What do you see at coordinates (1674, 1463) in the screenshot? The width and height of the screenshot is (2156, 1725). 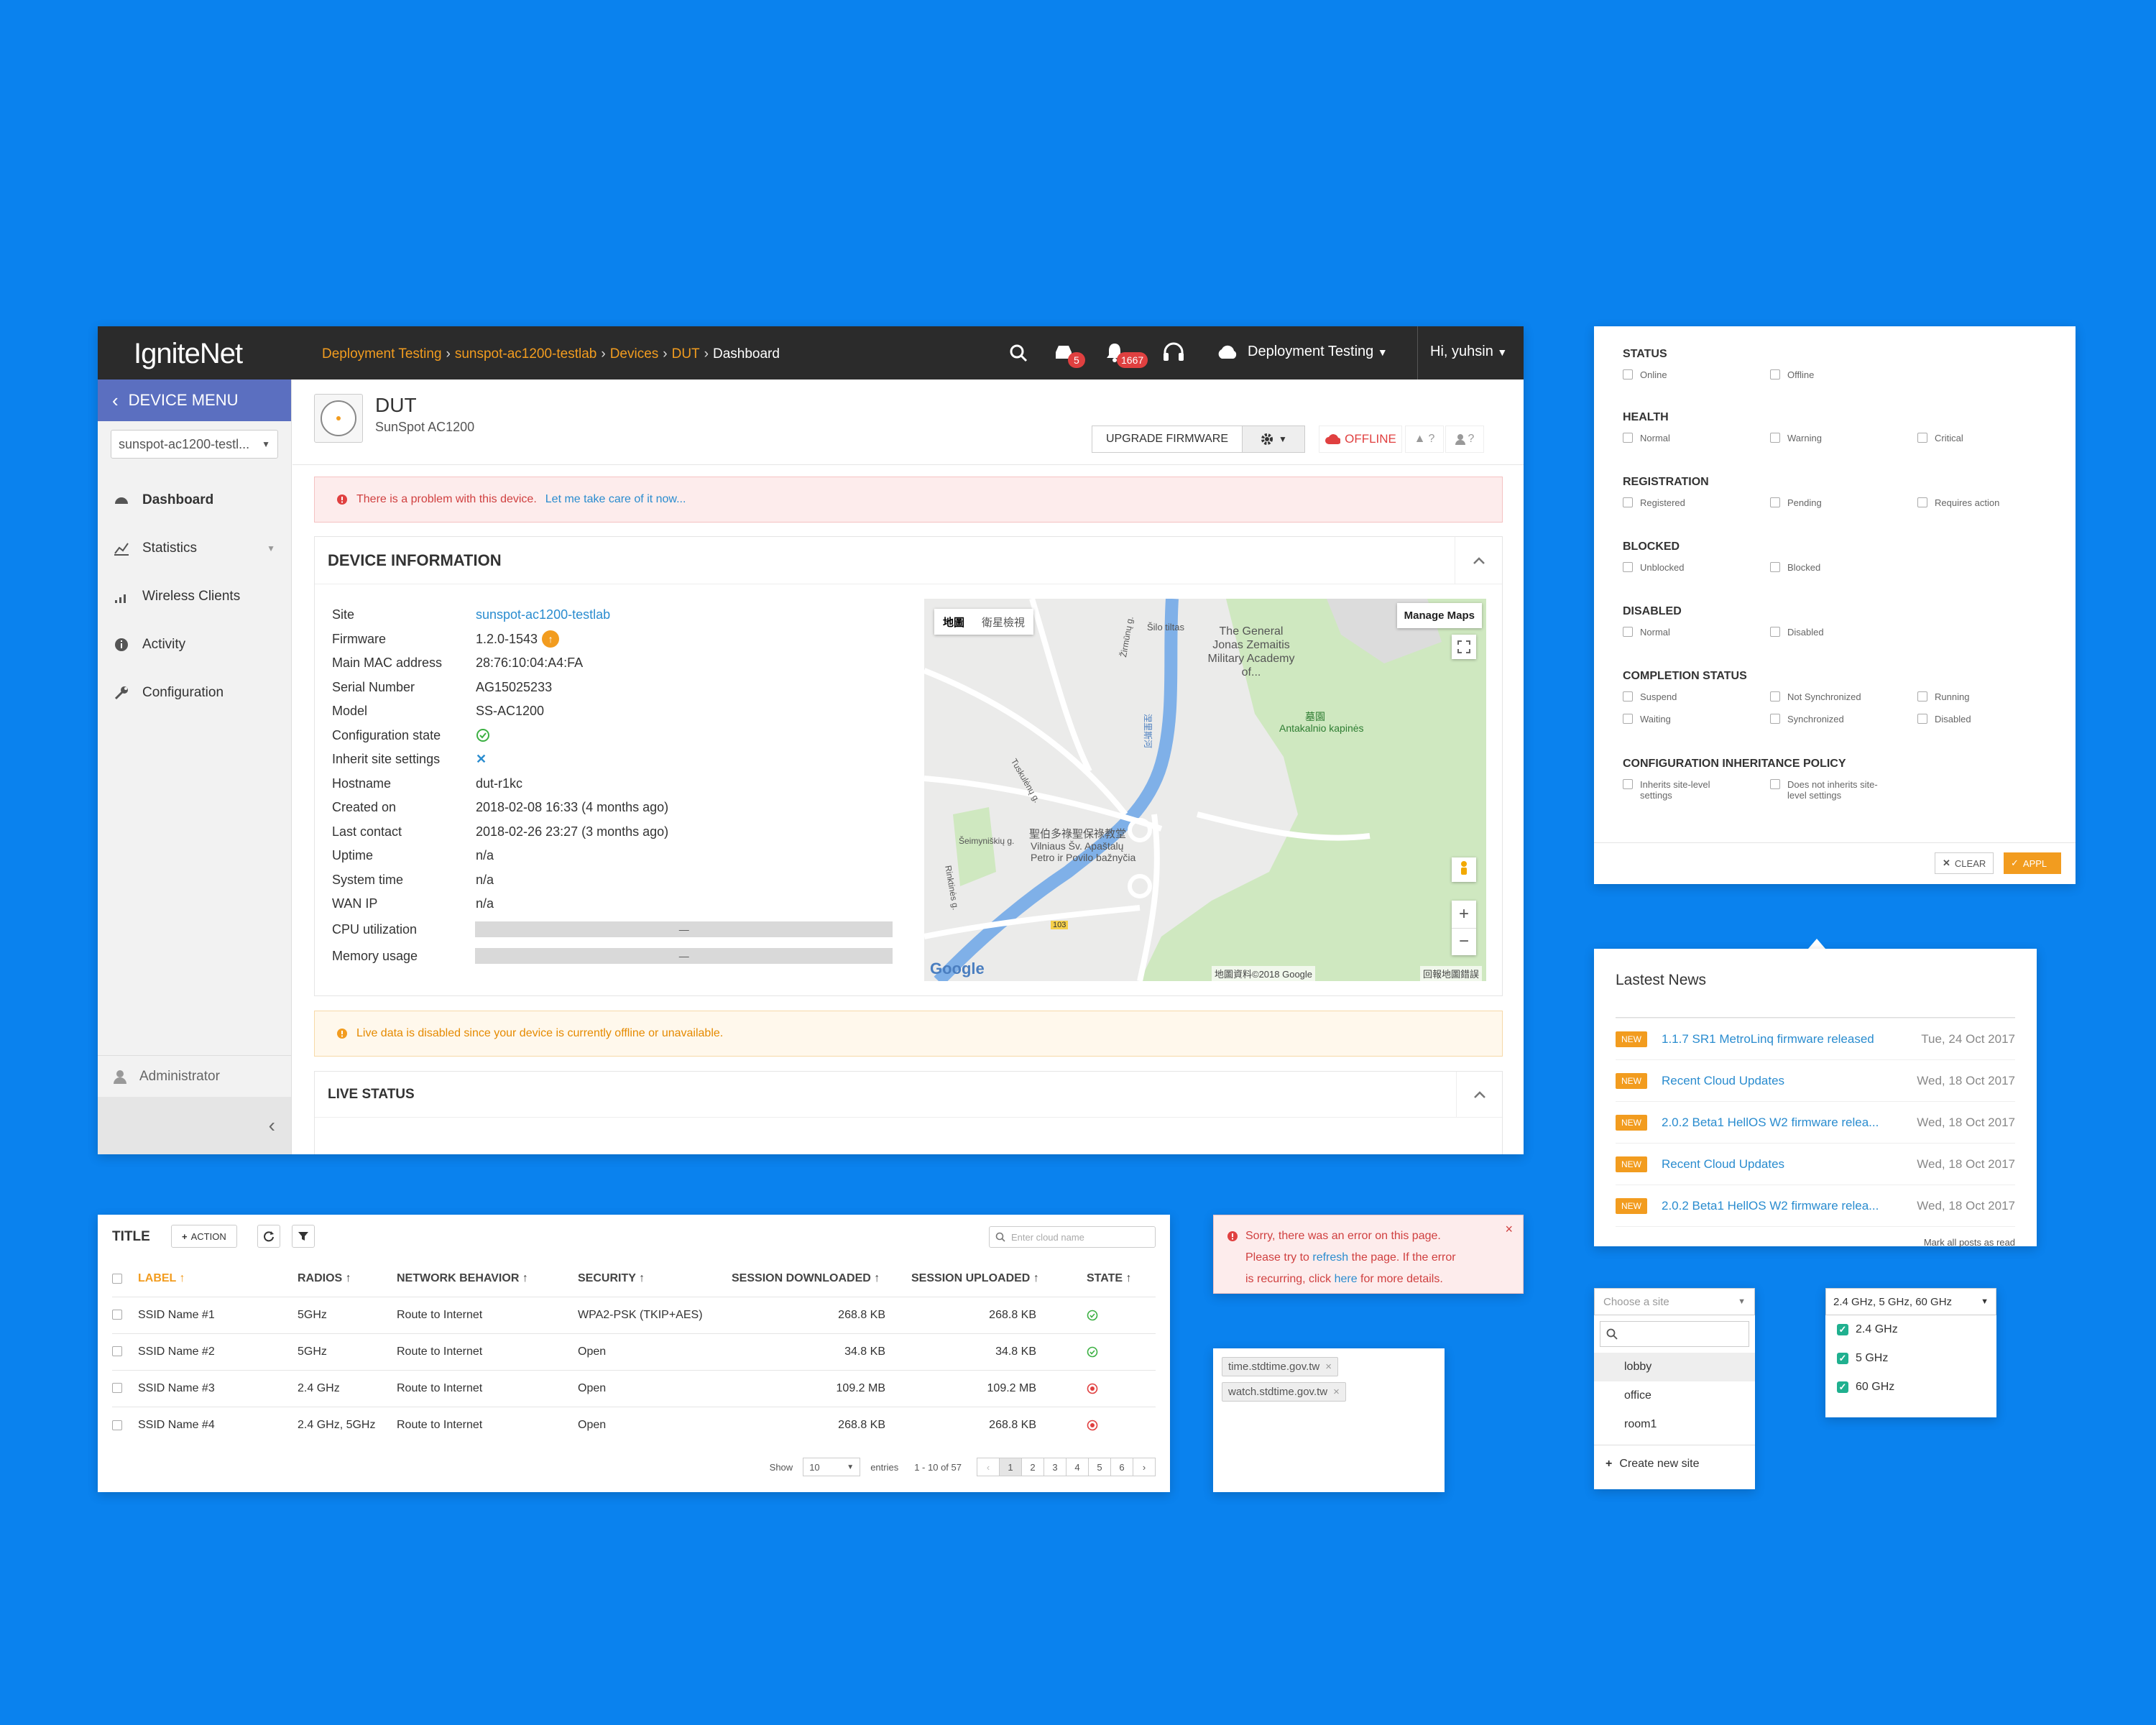 I see `create-new-site-button: + Create new site` at bounding box center [1674, 1463].